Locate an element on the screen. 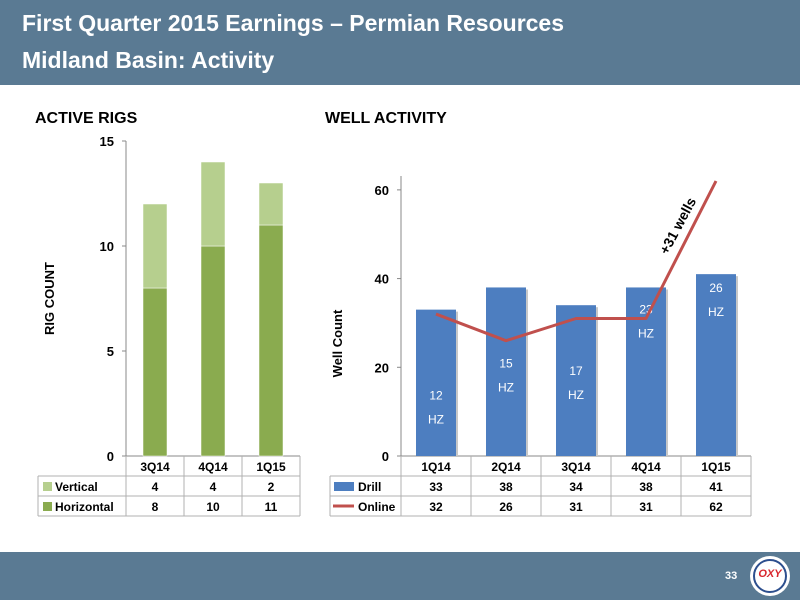 The image size is (800, 600). rigs-y-tick-label: 15 is located at coordinates (107, 141).